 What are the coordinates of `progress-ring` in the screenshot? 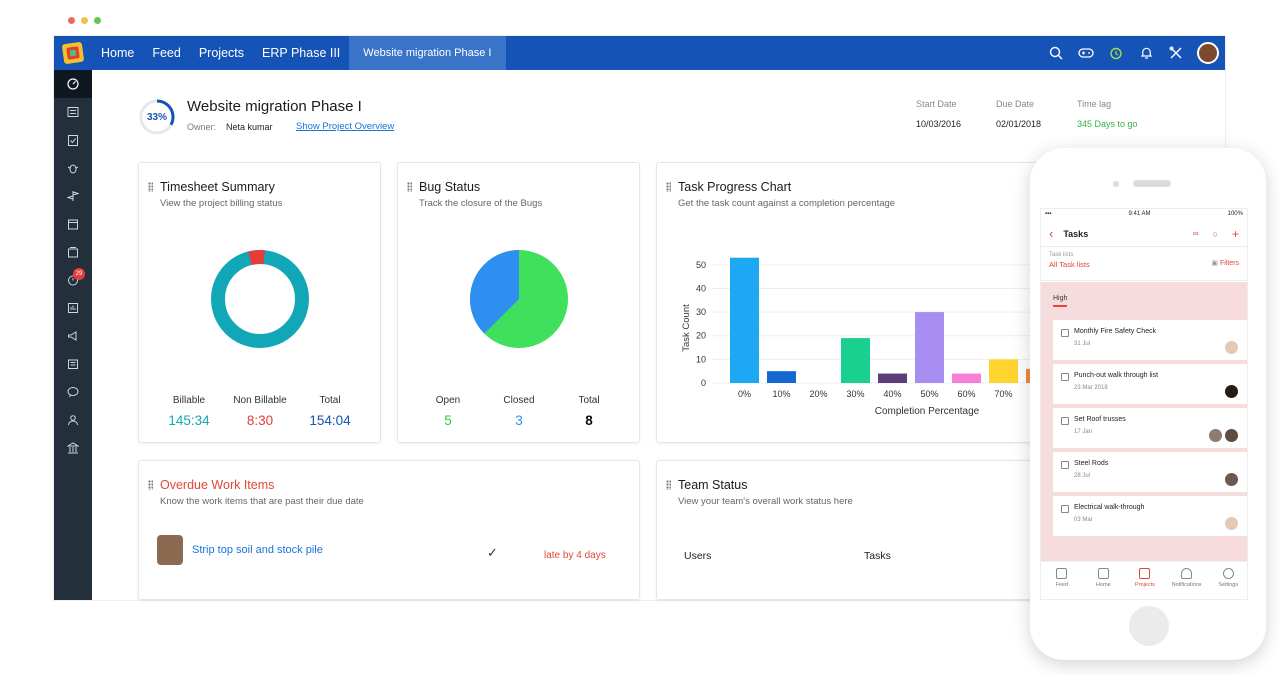 It's located at (157, 117).